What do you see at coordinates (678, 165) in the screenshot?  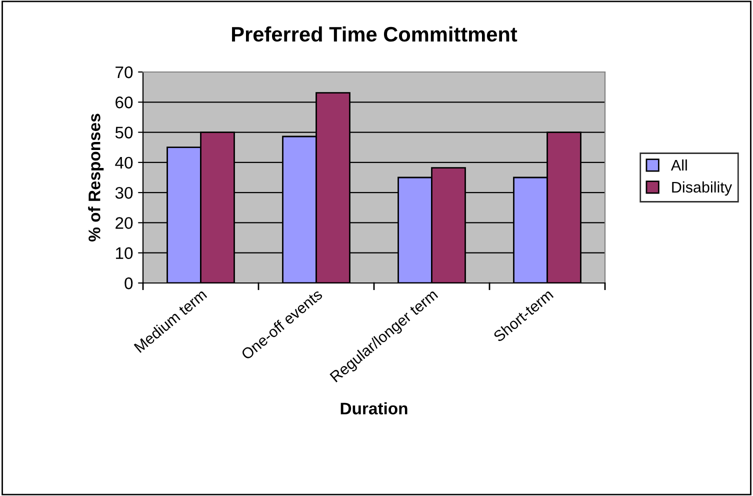 I see `legend-label: All` at bounding box center [678, 165].